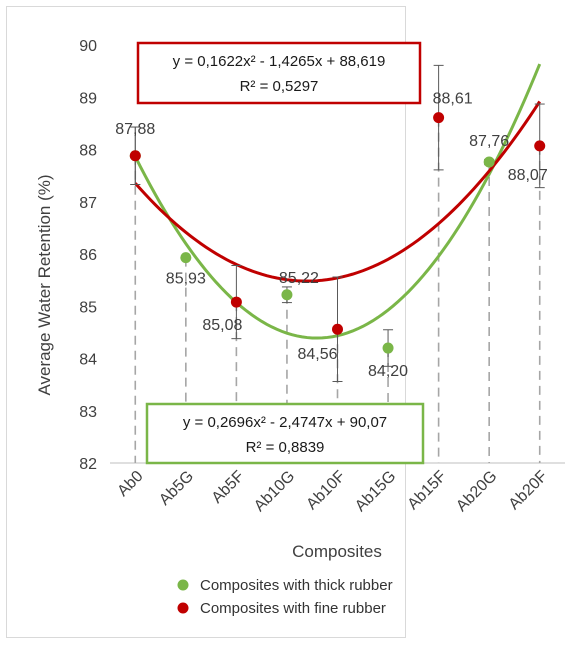 The width and height of the screenshot is (578, 645). I want to click on y-axis-title: Average Water Retention (%), so click(44, 284).